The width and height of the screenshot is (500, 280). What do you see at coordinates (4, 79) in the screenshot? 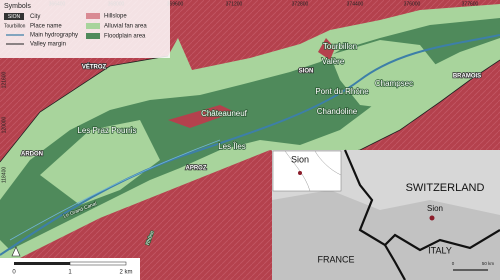
I see `grid-label: 121600` at bounding box center [4, 79].